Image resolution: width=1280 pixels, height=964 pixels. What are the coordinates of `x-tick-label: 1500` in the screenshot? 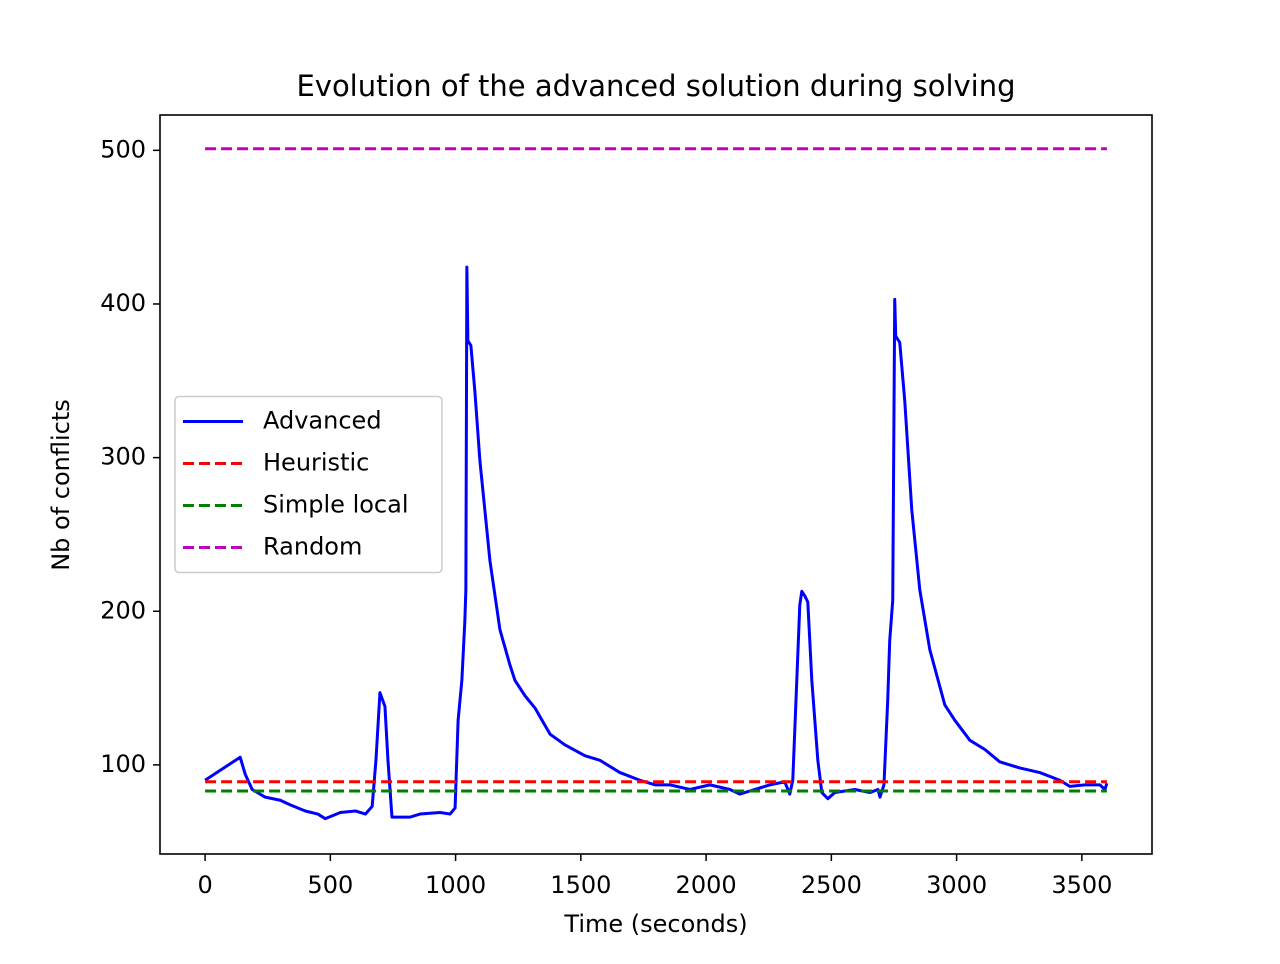 It's located at (580, 885).